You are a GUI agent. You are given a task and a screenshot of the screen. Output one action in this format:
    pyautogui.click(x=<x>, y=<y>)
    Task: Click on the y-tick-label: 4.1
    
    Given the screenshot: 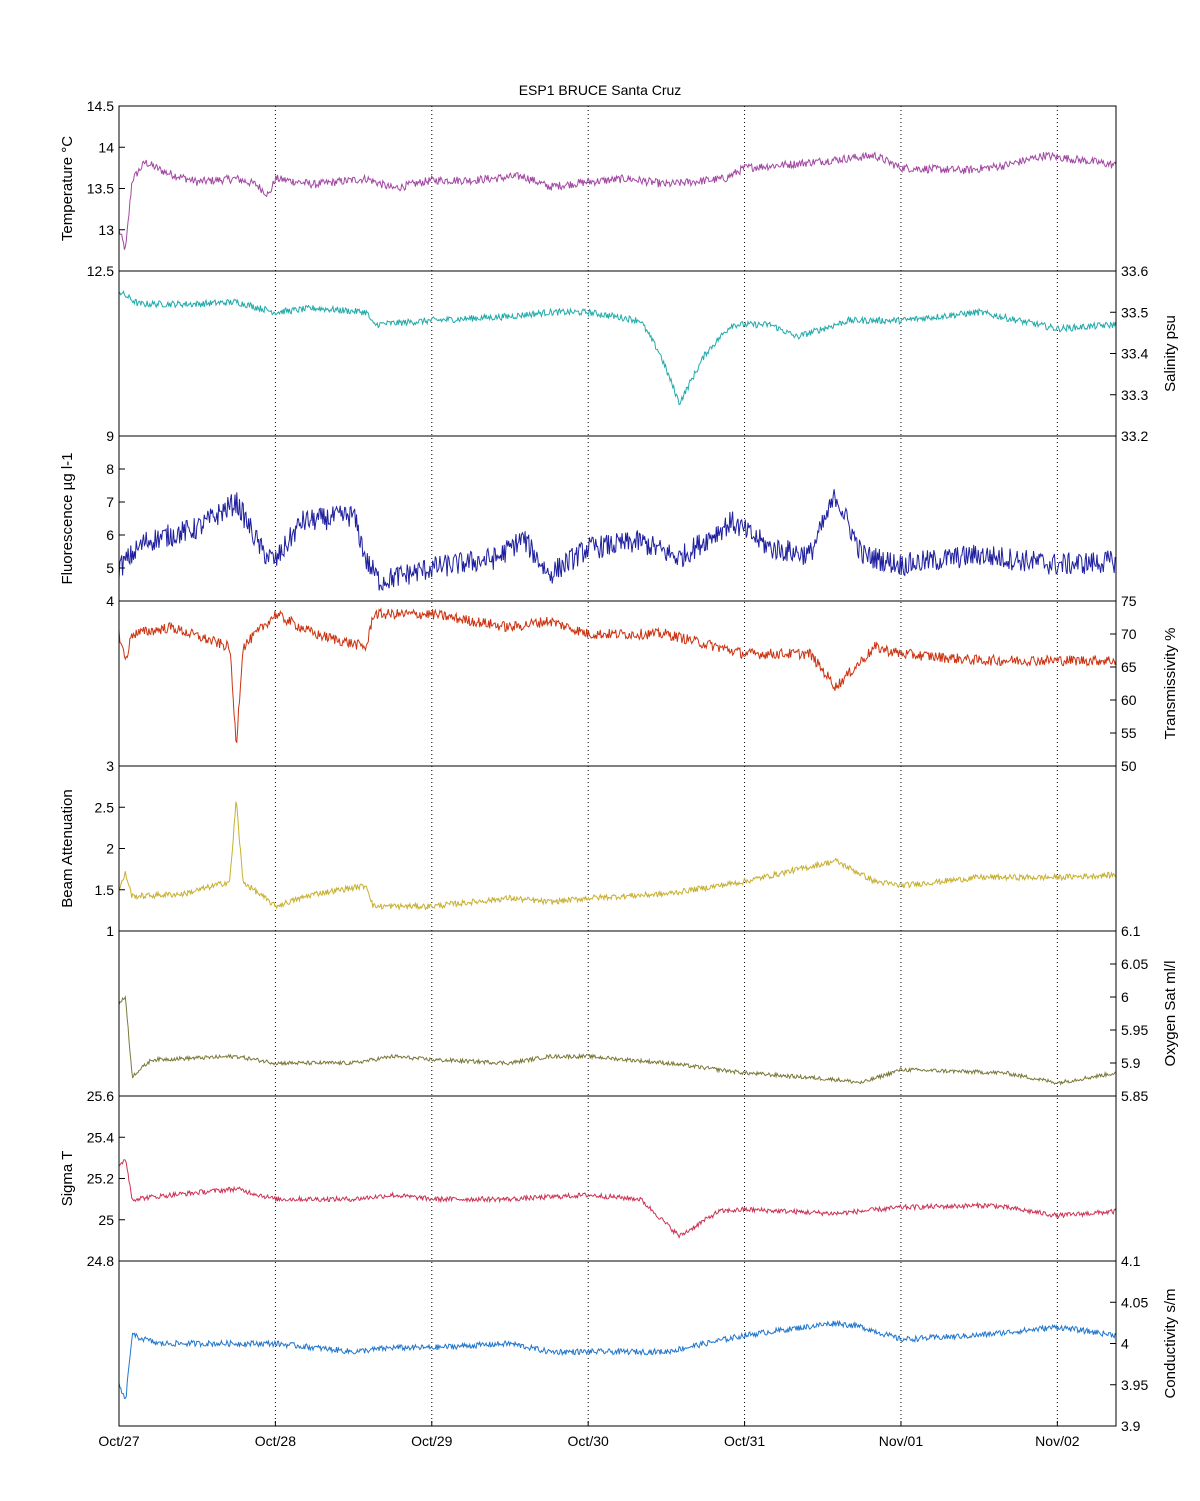 What is the action you would take?
    pyautogui.click(x=1131, y=1261)
    